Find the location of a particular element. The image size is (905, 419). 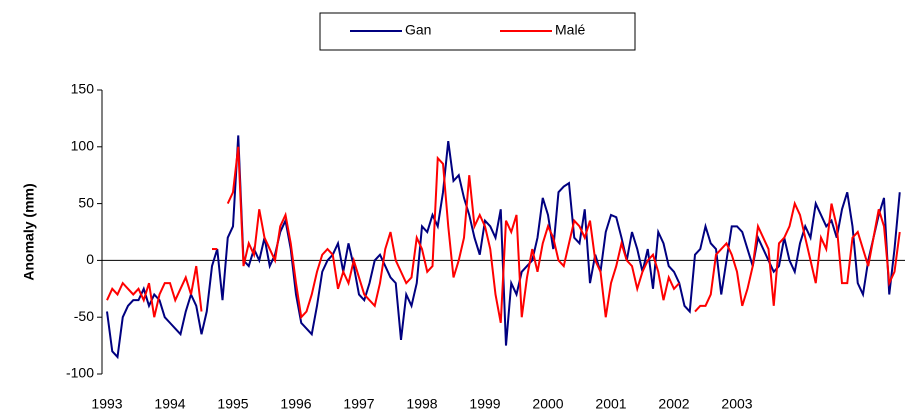

x-tick-label: 2002 is located at coordinates (673, 404).